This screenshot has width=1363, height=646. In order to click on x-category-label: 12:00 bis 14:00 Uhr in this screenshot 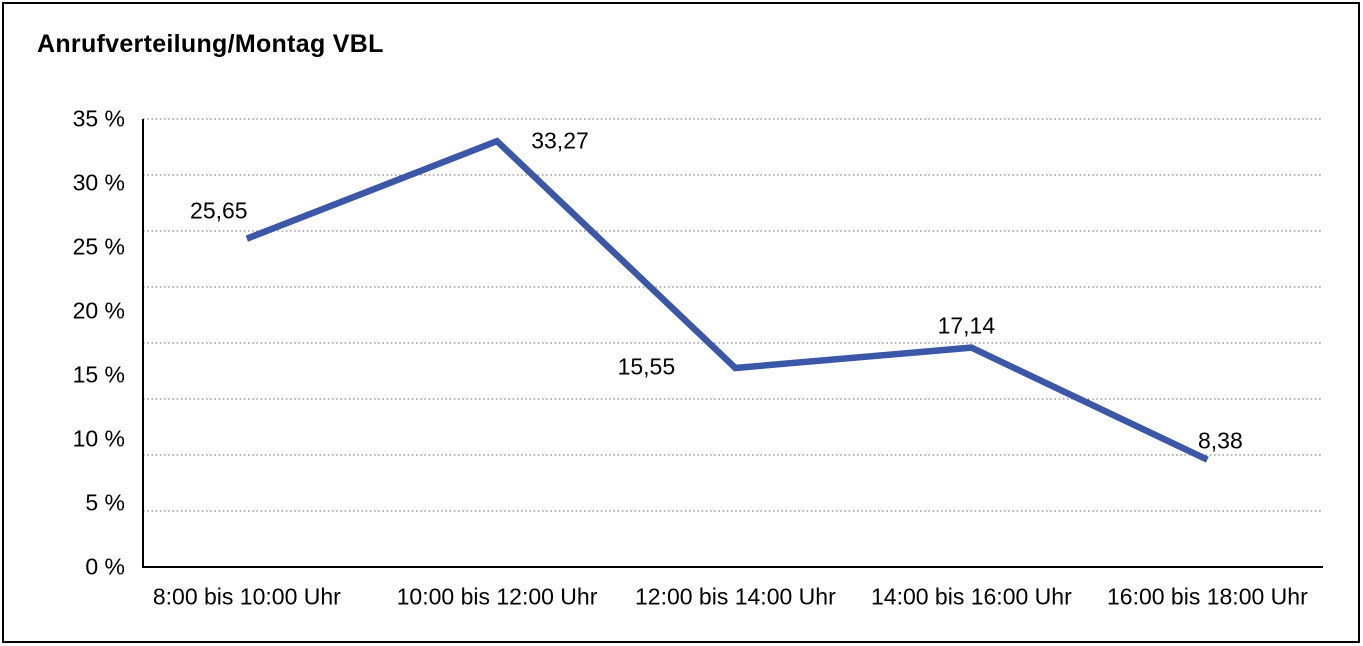, I will do `click(735, 596)`.